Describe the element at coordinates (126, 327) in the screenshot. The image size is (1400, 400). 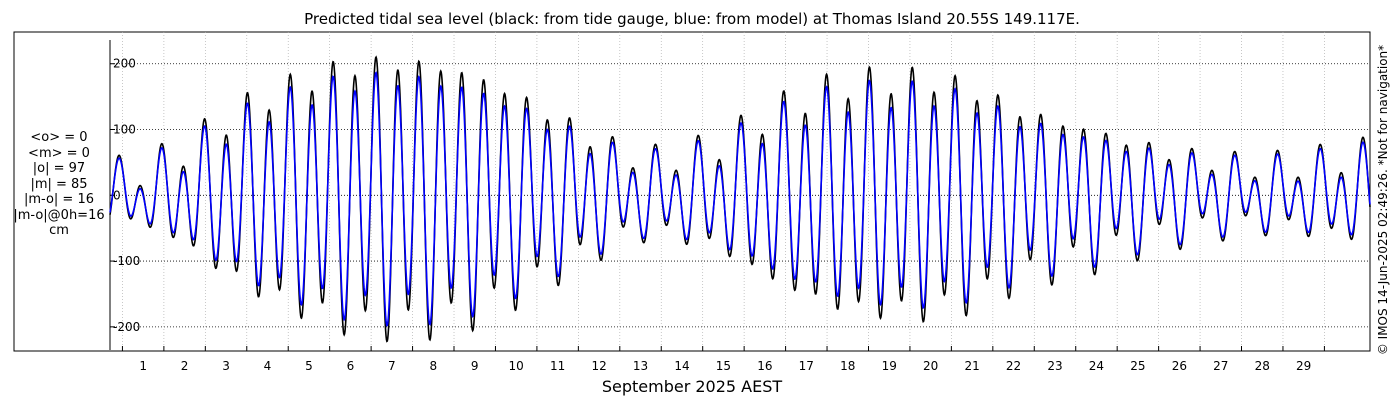
I see `y-tick-label: -200` at that location.